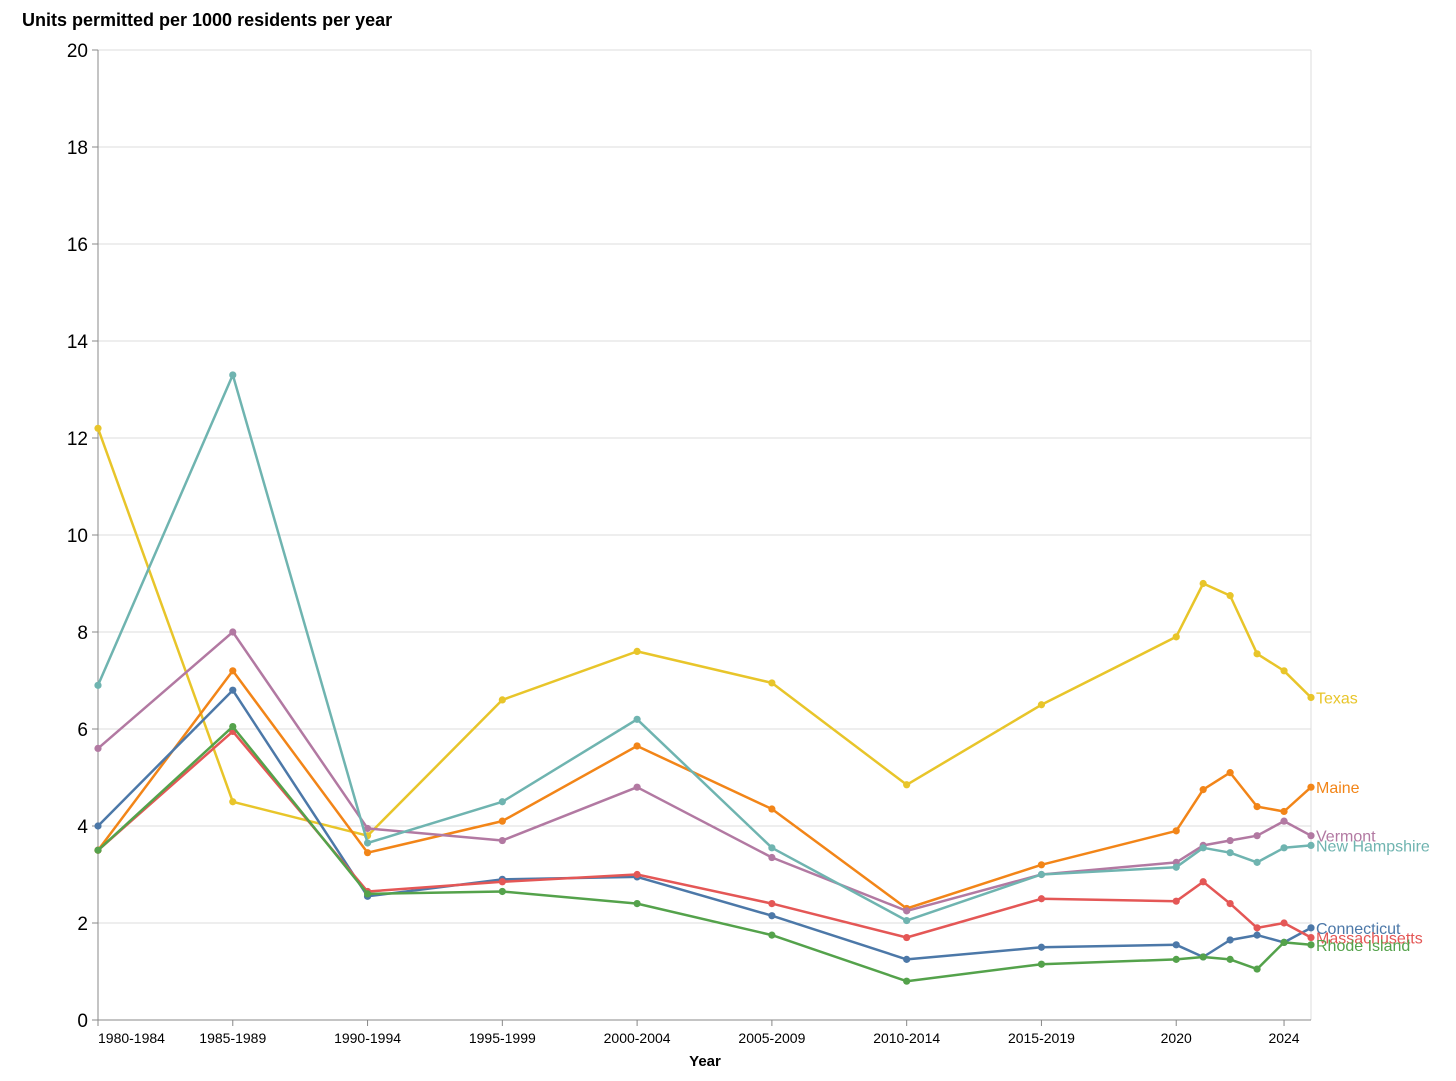  Describe the element at coordinates (77, 51) in the screenshot. I see `y-tick-label: 20` at that location.